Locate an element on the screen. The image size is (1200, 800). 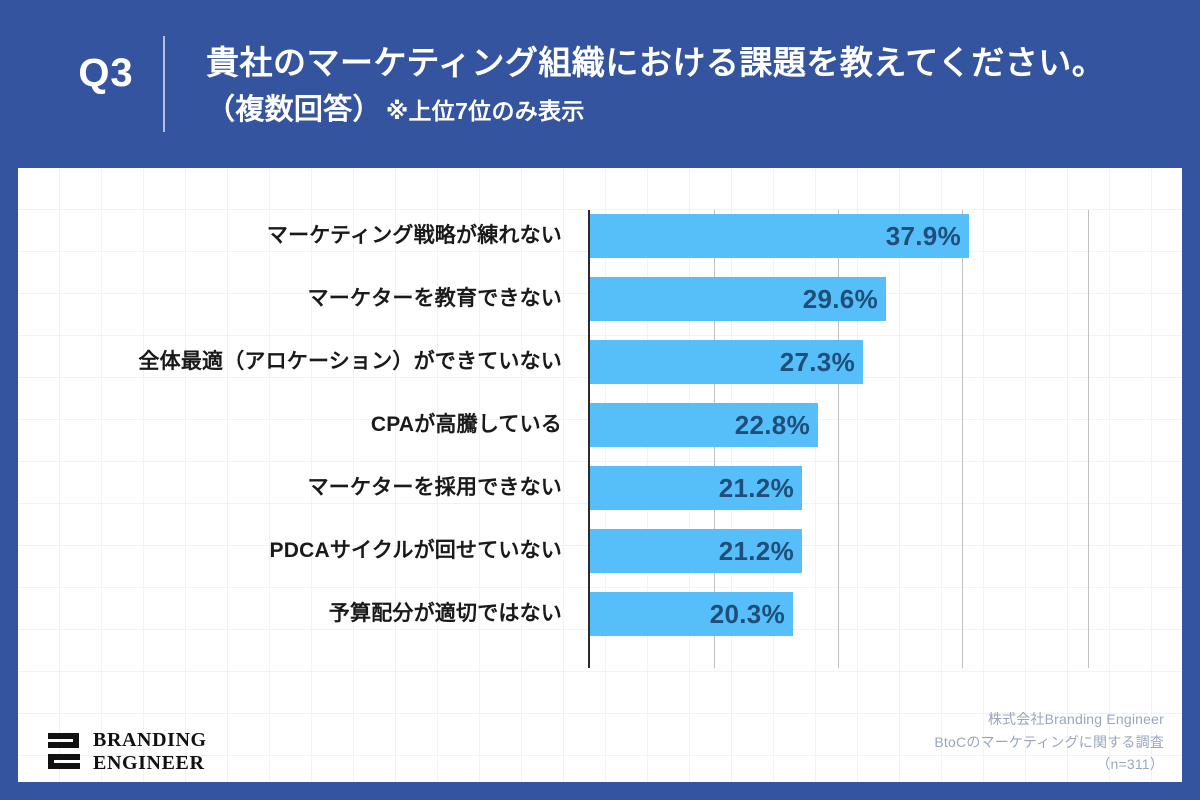
bar-wrapper: 20.3% is located at coordinates (691, 614).